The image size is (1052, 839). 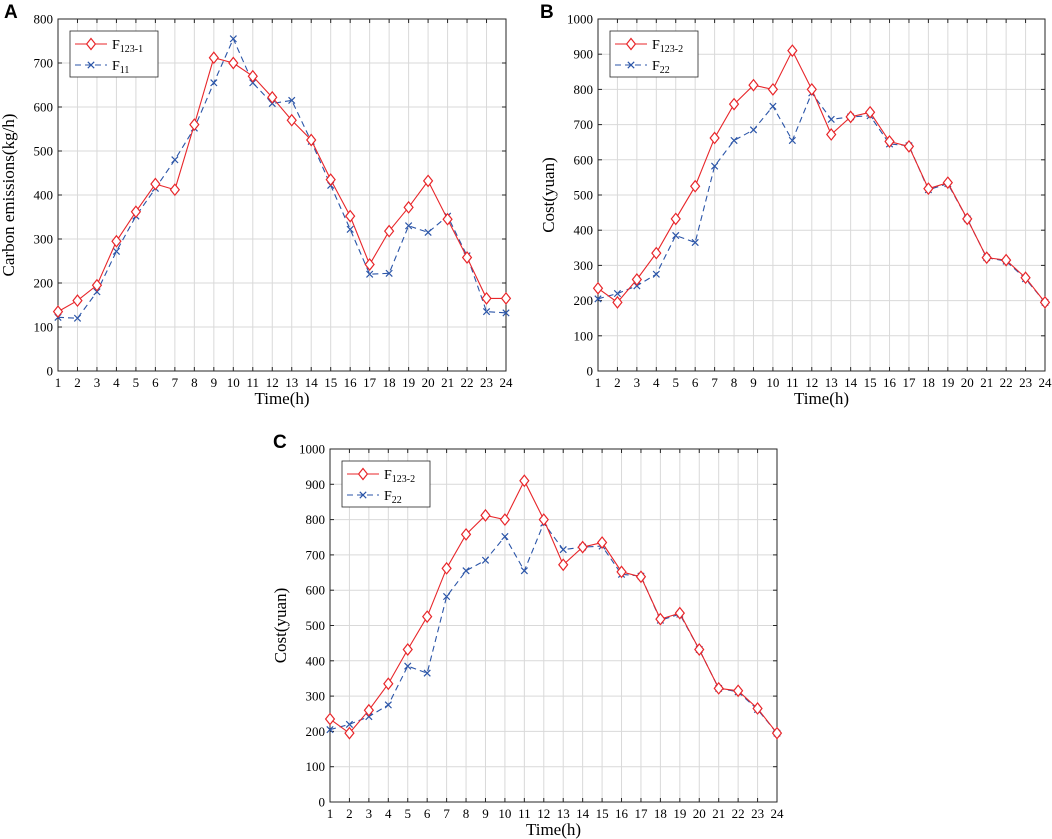 I want to click on series-line, so click(x=281, y=185).